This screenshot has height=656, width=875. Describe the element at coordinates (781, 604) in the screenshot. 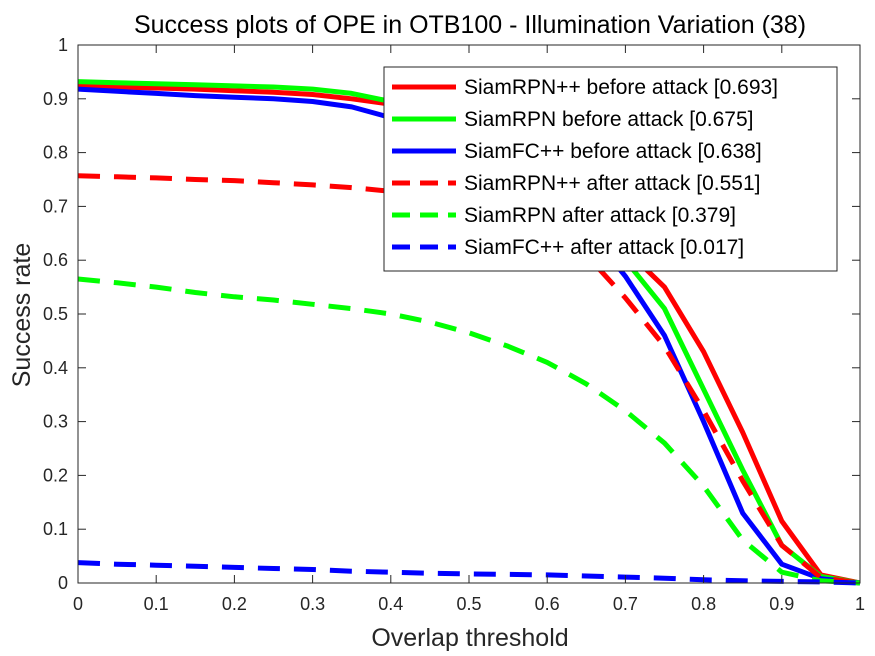

I see `x-tick-label: 0.9` at that location.